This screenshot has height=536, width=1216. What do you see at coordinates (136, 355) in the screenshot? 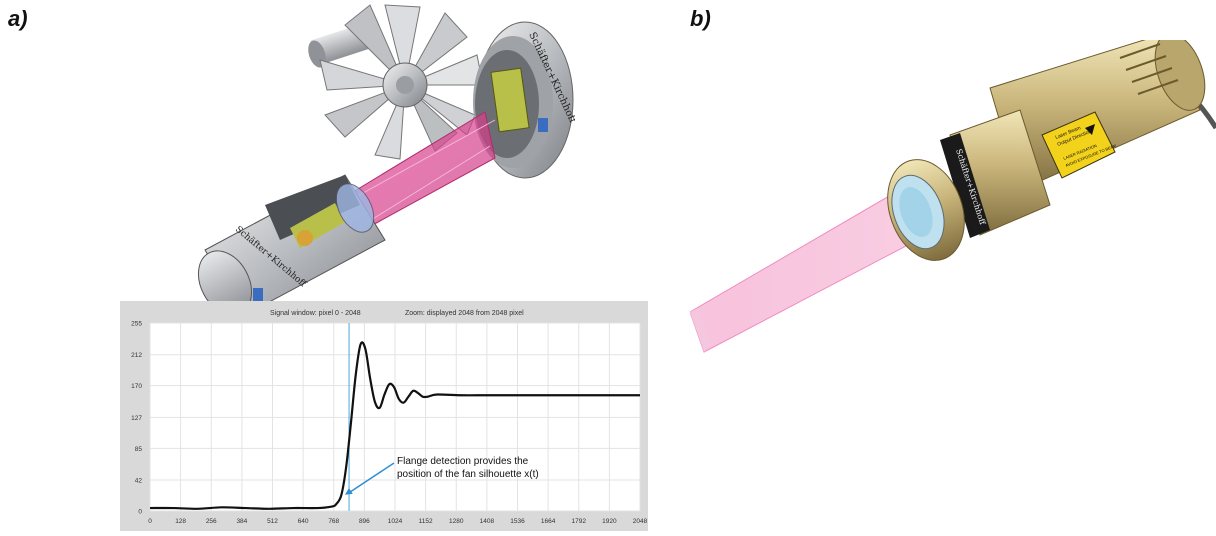
I see `y-tick-label: 212` at bounding box center [136, 355].